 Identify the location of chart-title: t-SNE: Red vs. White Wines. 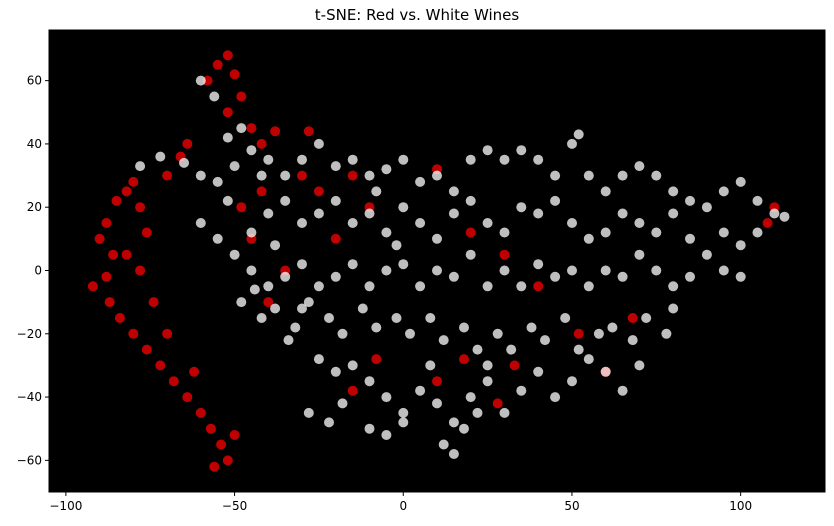
(417, 15).